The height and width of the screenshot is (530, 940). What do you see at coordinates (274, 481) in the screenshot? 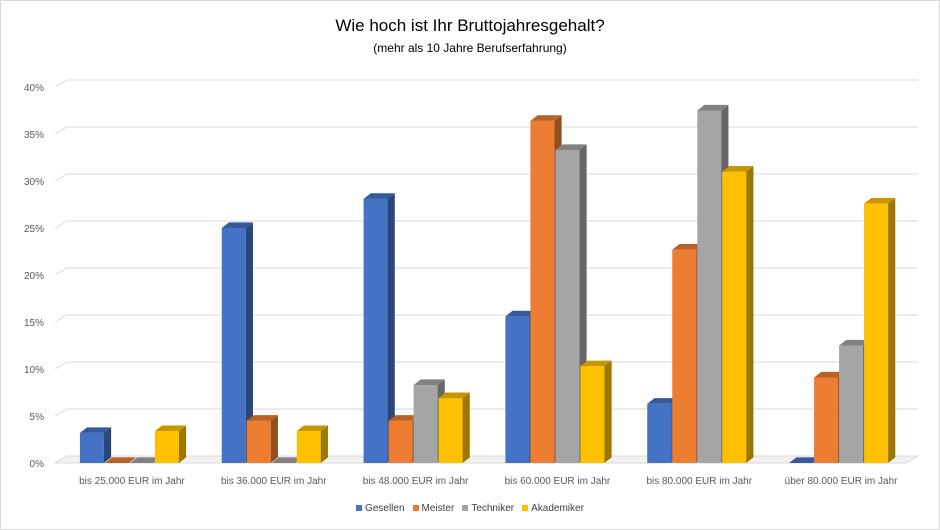
I see `x-tick-label: bis 36.000 EUR im Jahr` at bounding box center [274, 481].